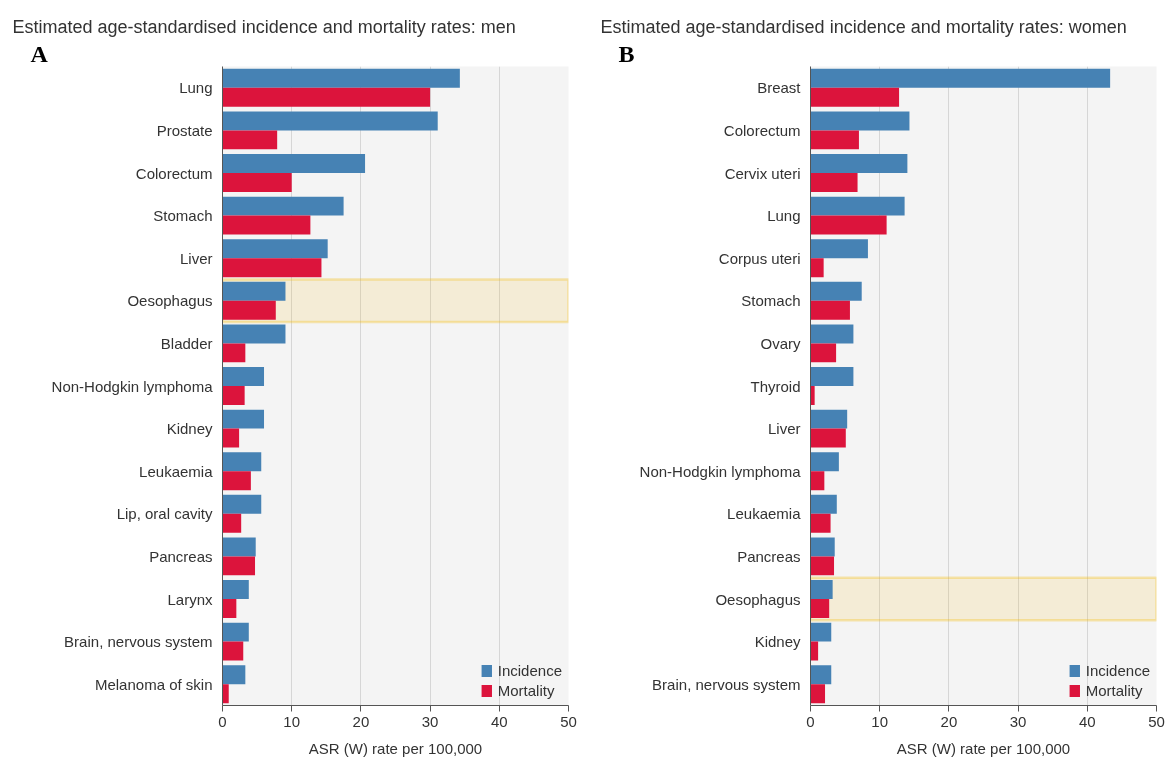 The height and width of the screenshot is (773, 1176). What do you see at coordinates (762, 173) in the screenshot?
I see `y-tick-label: Cervix uteri` at bounding box center [762, 173].